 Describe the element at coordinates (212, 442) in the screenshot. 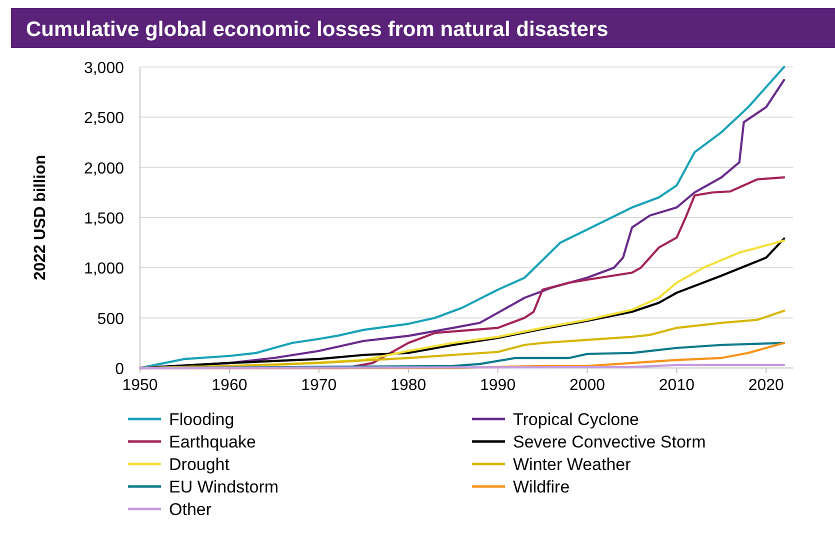

I see `legend-label: Earthquake` at that location.